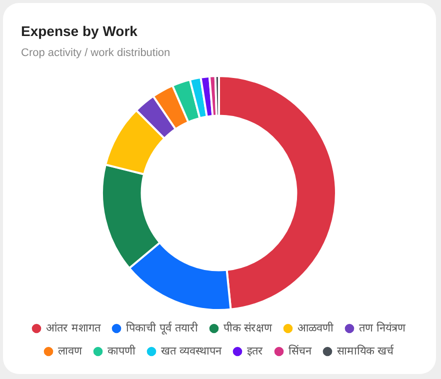 The image size is (441, 379). What do you see at coordinates (191, 351) in the screenshot?
I see `legend-label: खत व्यवस्थापन` at bounding box center [191, 351].